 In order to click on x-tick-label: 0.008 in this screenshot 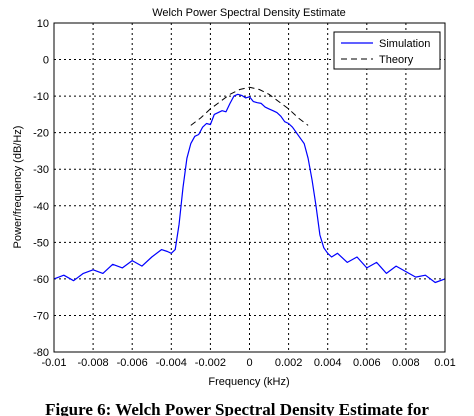, I will do `click(406, 363)`.